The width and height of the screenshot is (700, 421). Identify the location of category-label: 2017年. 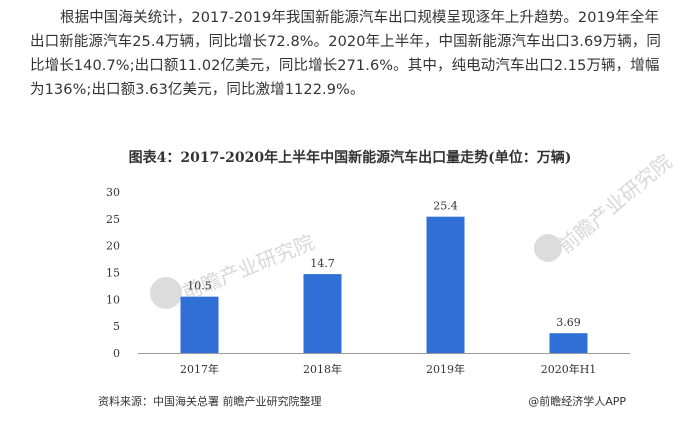
(199, 369).